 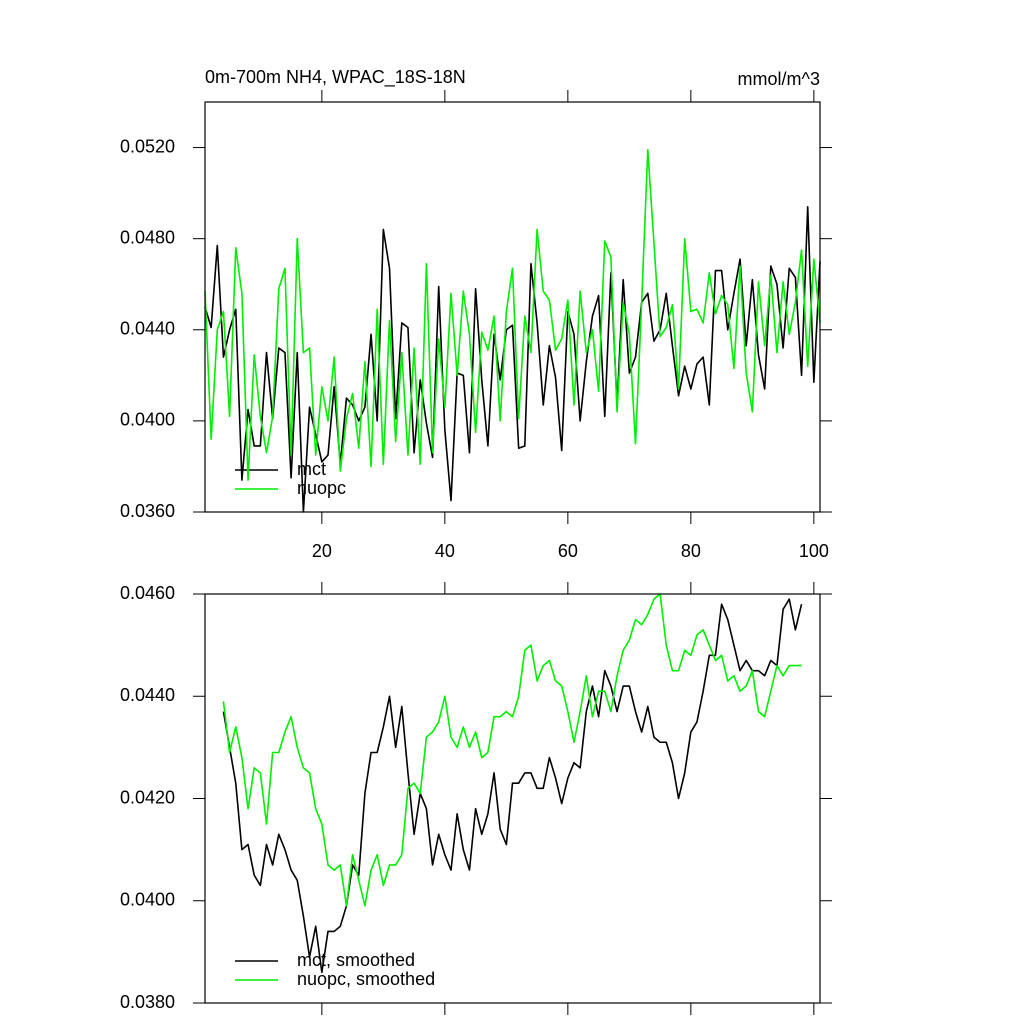 I want to click on legend-label: nuopc, smoothed, so click(x=366, y=979).